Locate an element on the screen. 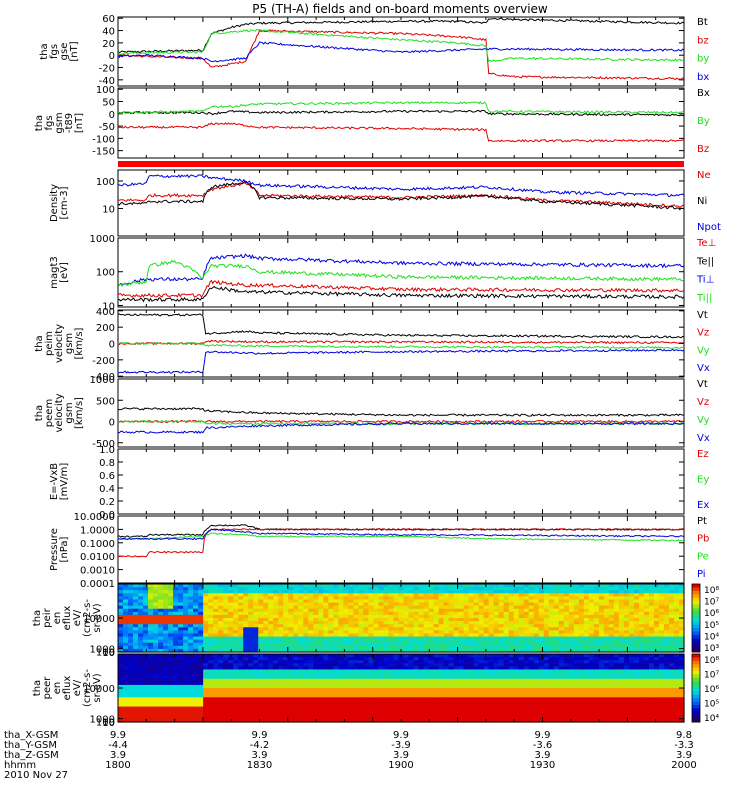 The width and height of the screenshot is (750, 800). y-axis-label: peem is located at coordinates (49, 413).